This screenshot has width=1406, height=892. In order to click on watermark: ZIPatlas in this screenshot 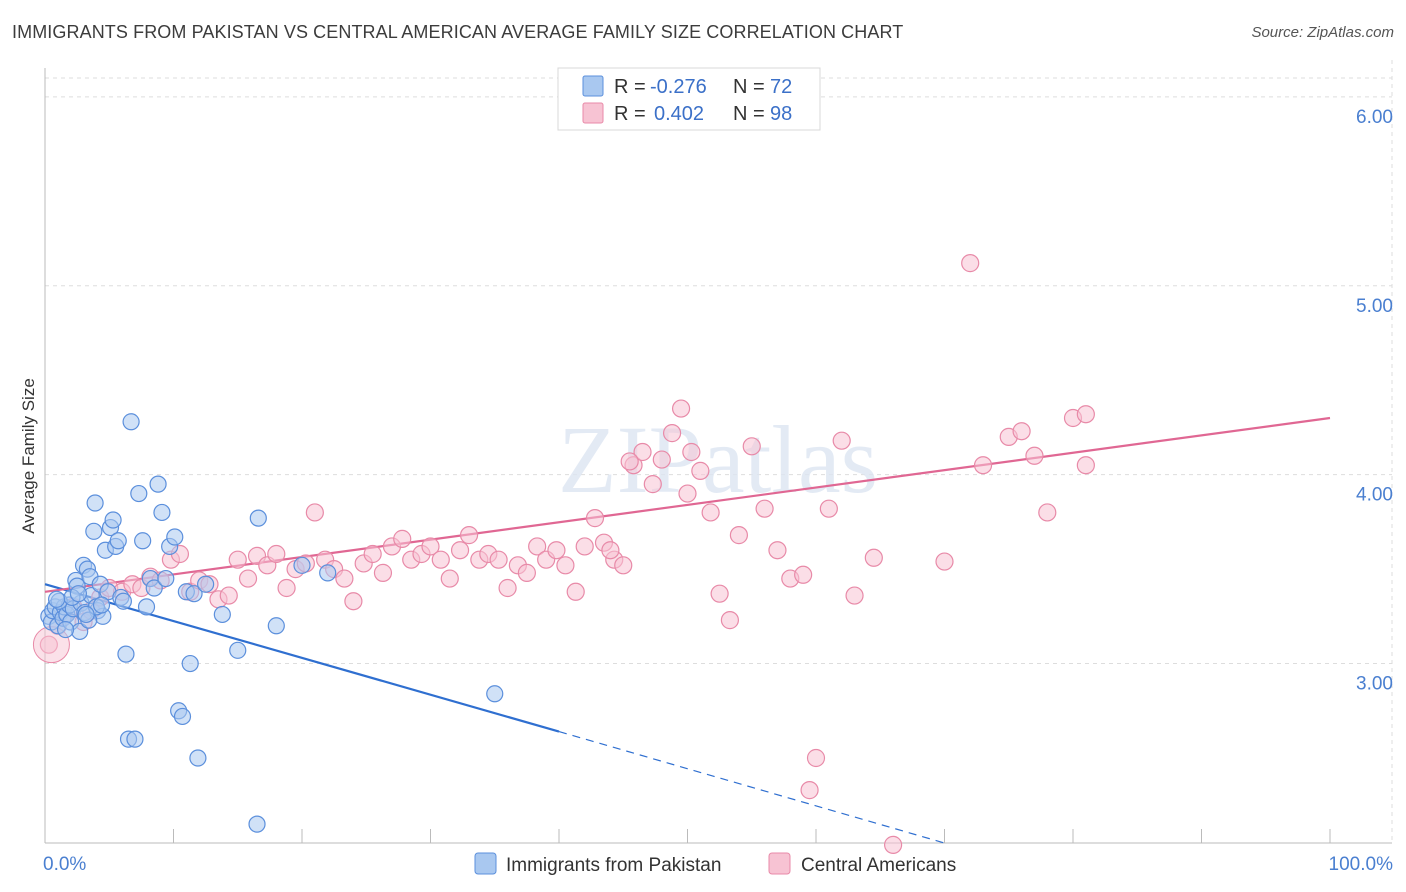, I will do `click(718, 459)`.